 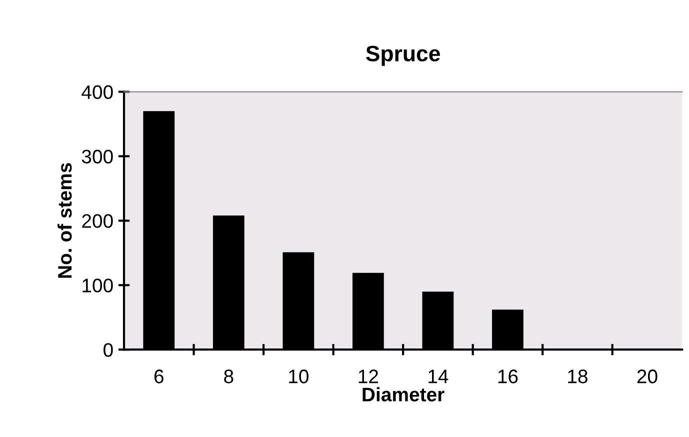 I want to click on x-tick-label: 14, so click(x=438, y=377).